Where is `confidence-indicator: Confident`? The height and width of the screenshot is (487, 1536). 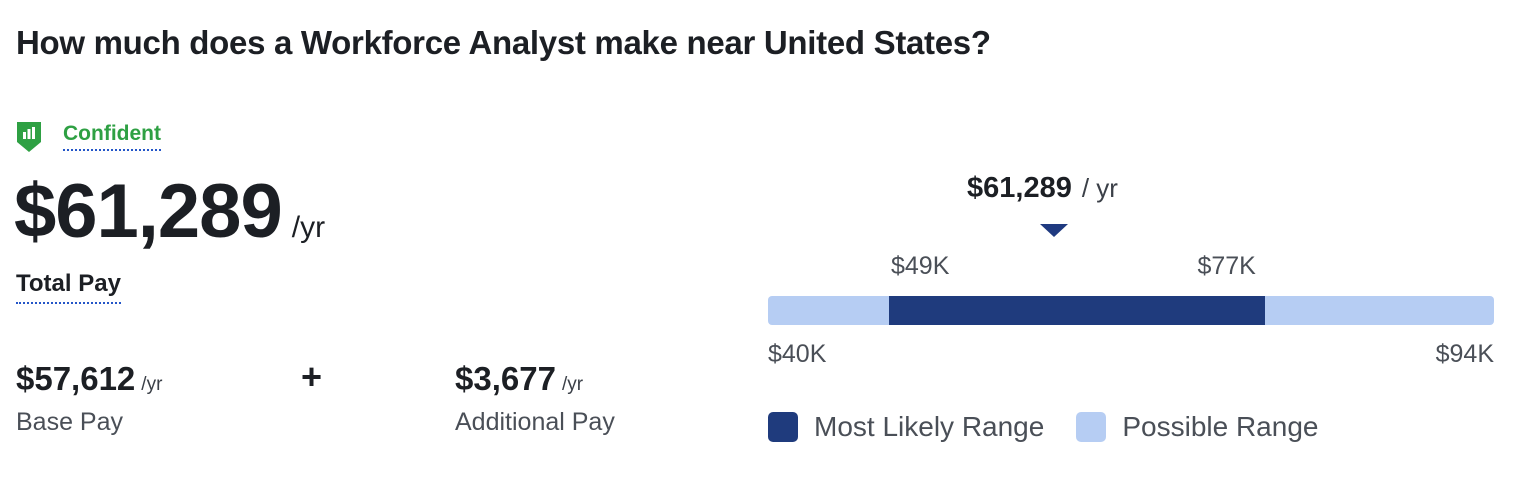
confidence-indicator: Confident is located at coordinates (88, 136).